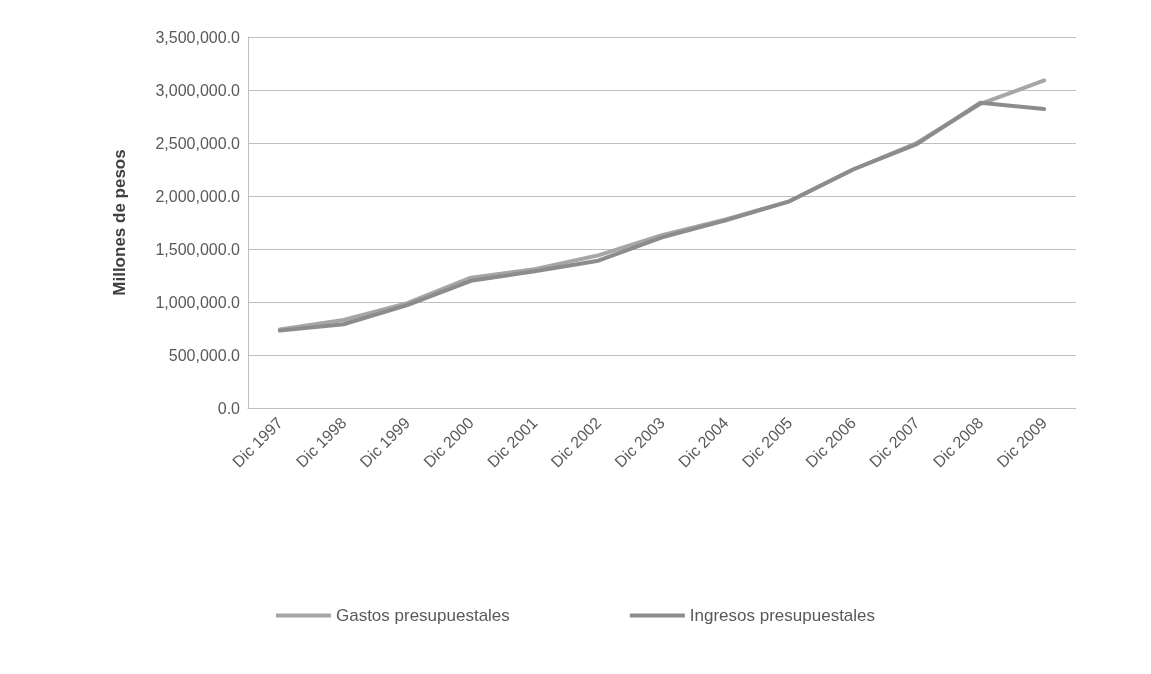  What do you see at coordinates (198, 143) in the screenshot?
I see `y-tick-label: 2,500,000.0` at bounding box center [198, 143].